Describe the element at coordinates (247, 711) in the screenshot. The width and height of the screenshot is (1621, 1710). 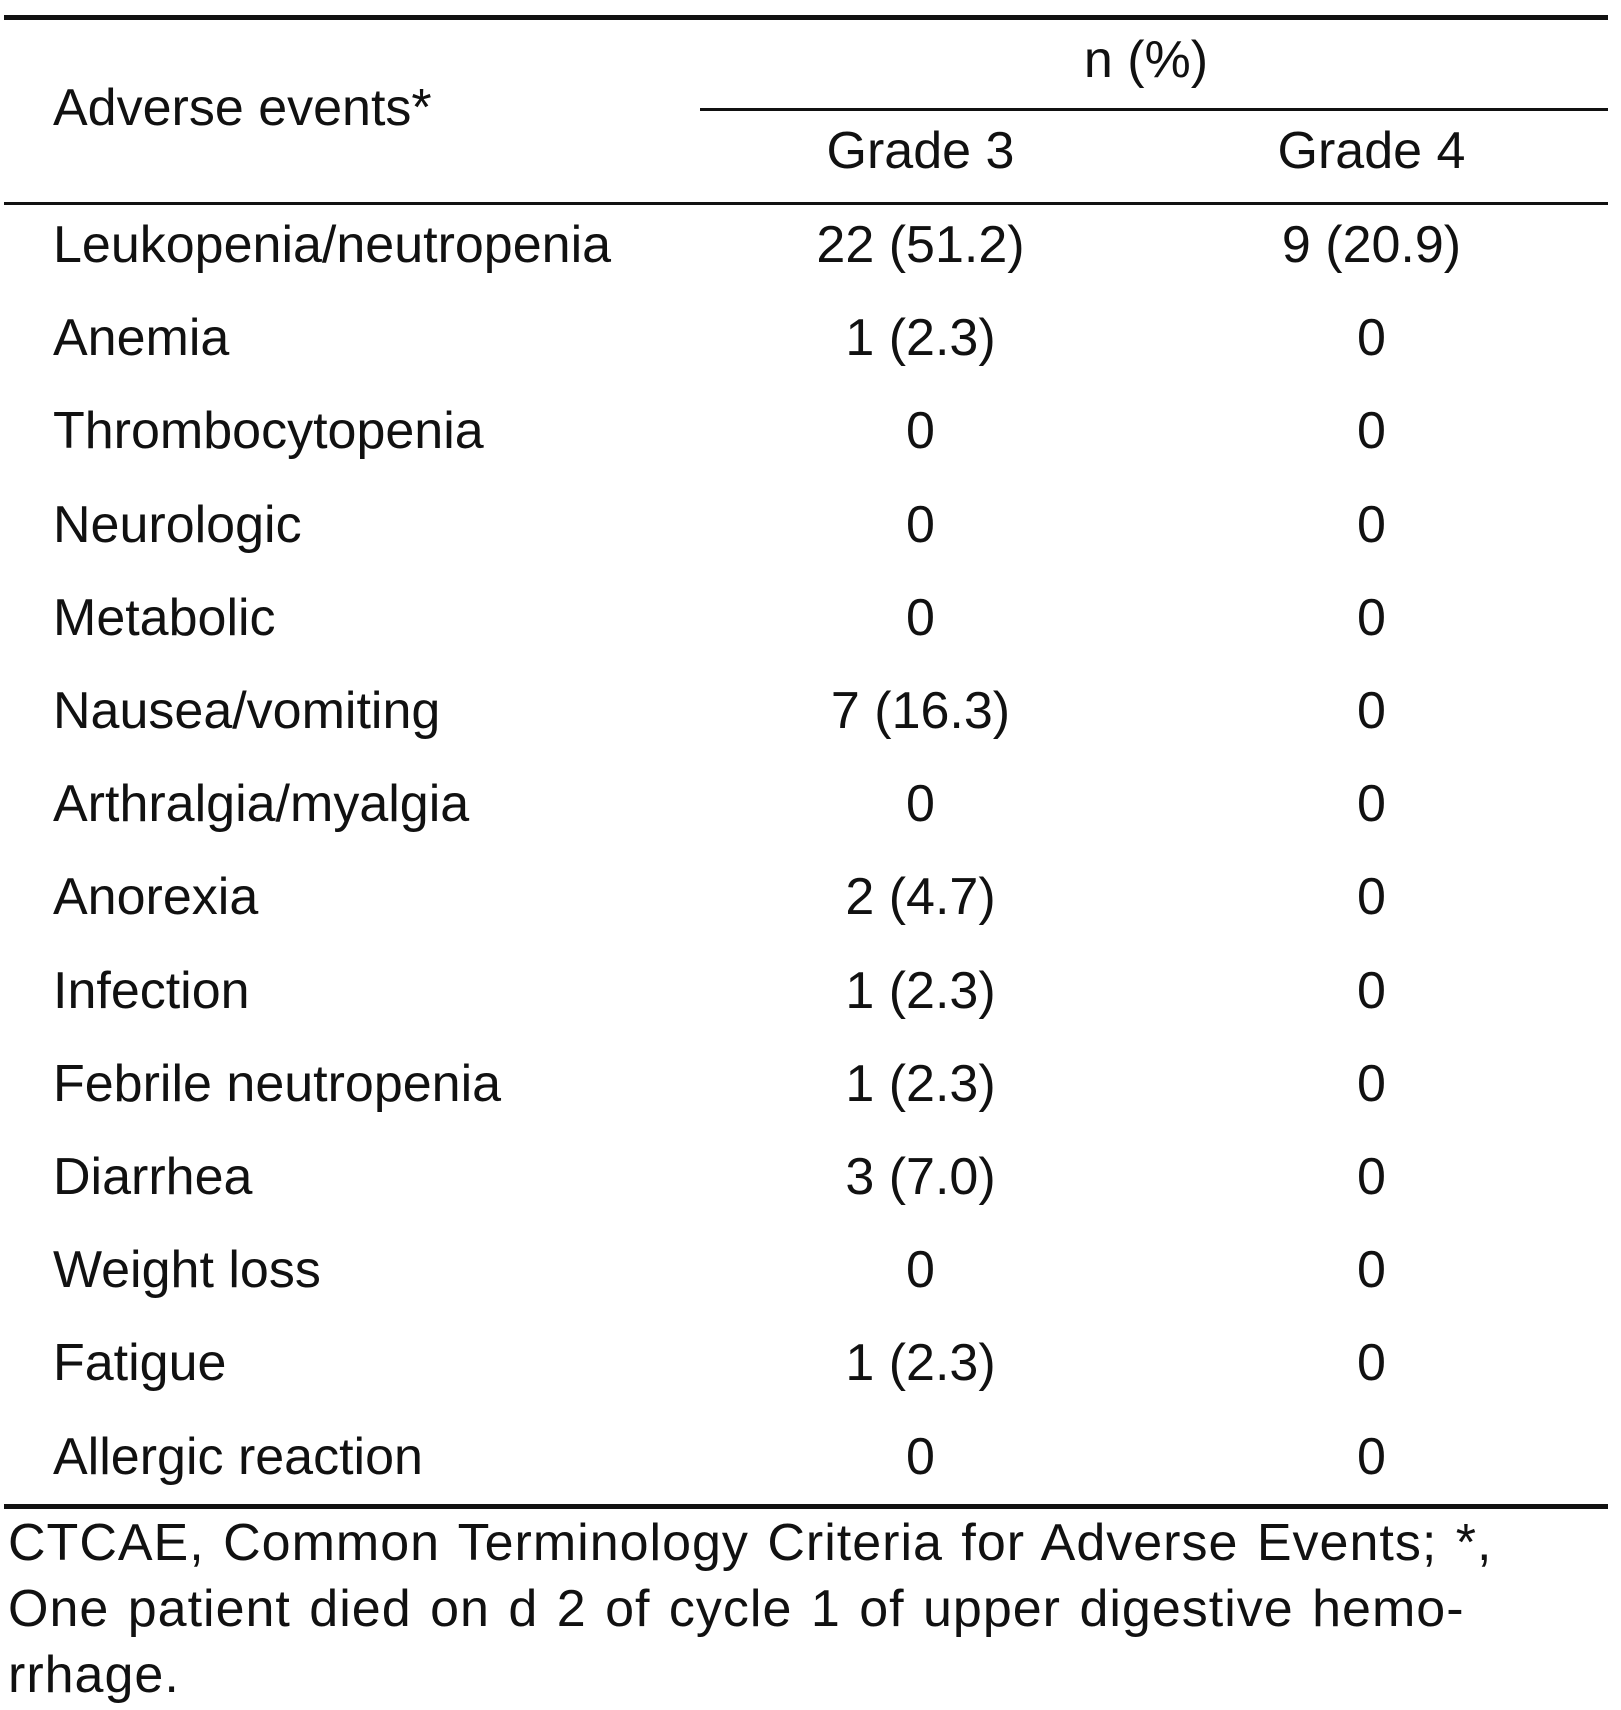
I see `row-event-label: Nausea/vomiting` at that location.